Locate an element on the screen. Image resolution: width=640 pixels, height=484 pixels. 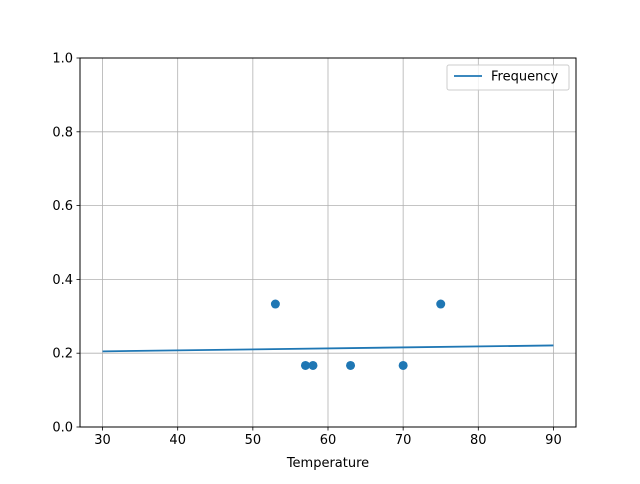
x-tick-label: 40 is located at coordinates (177, 440).